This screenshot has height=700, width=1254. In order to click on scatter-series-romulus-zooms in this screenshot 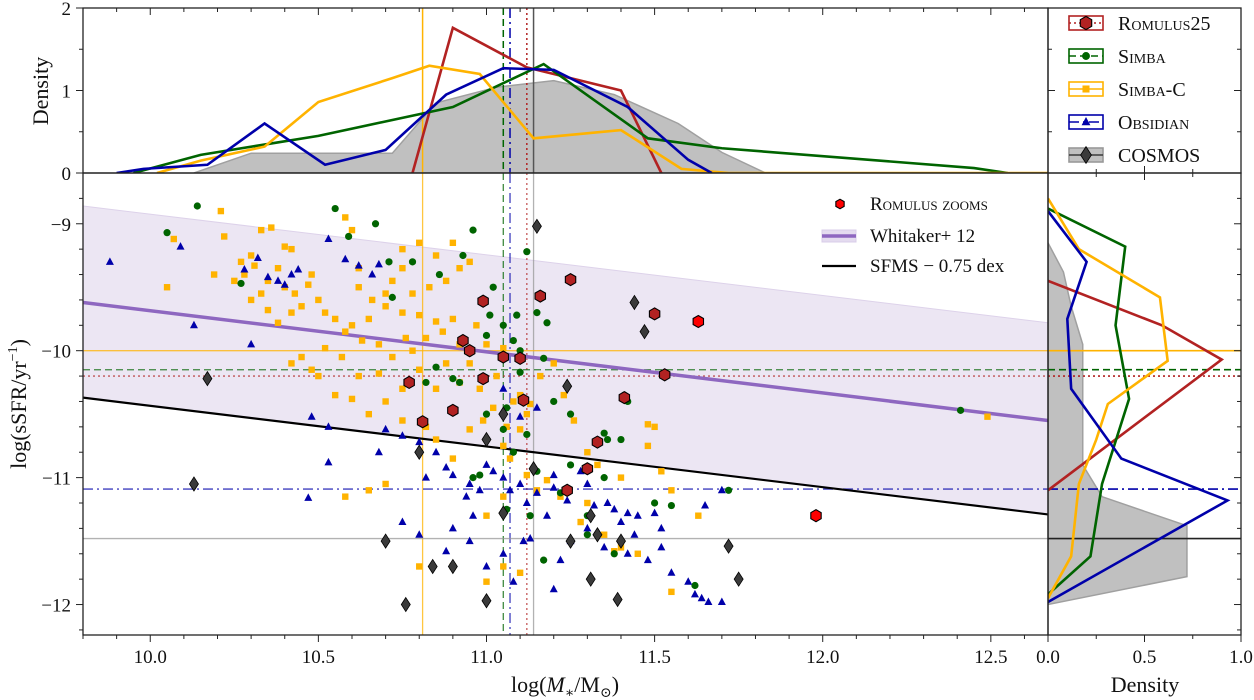, I will do `click(757, 418)`.